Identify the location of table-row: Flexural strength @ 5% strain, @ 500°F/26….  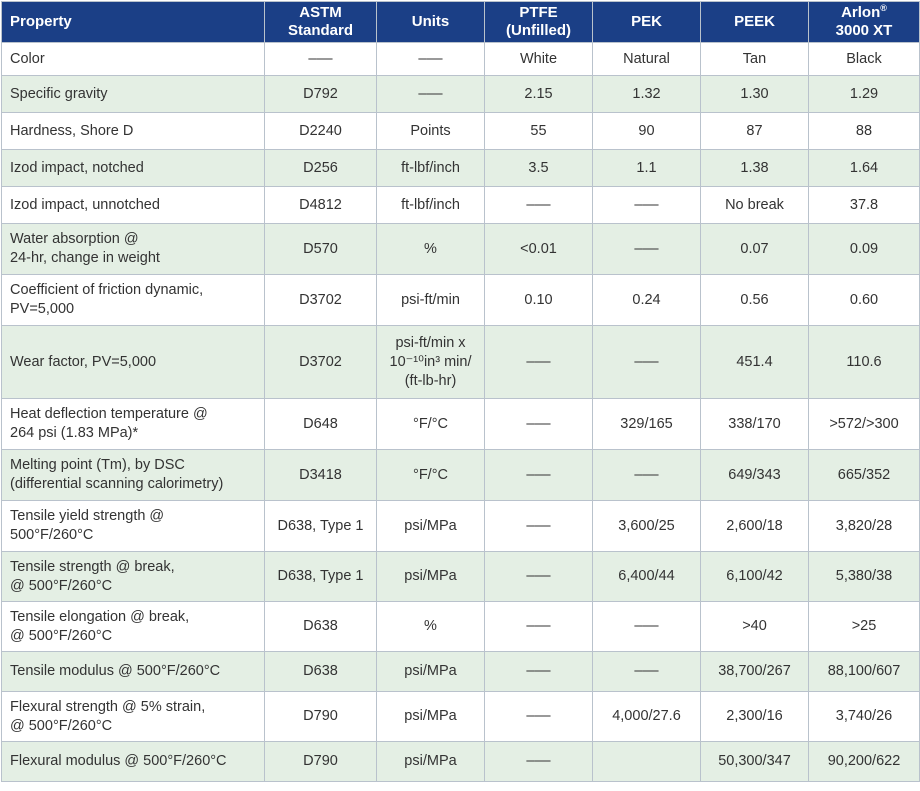
(460, 716).